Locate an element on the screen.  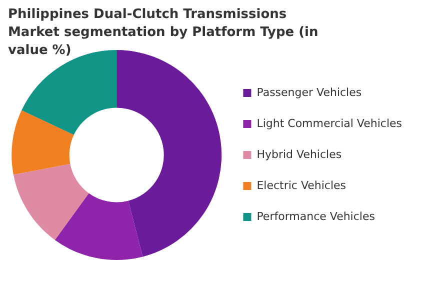
legend-label: Light Commercial Vehicles is located at coordinates (329, 123).